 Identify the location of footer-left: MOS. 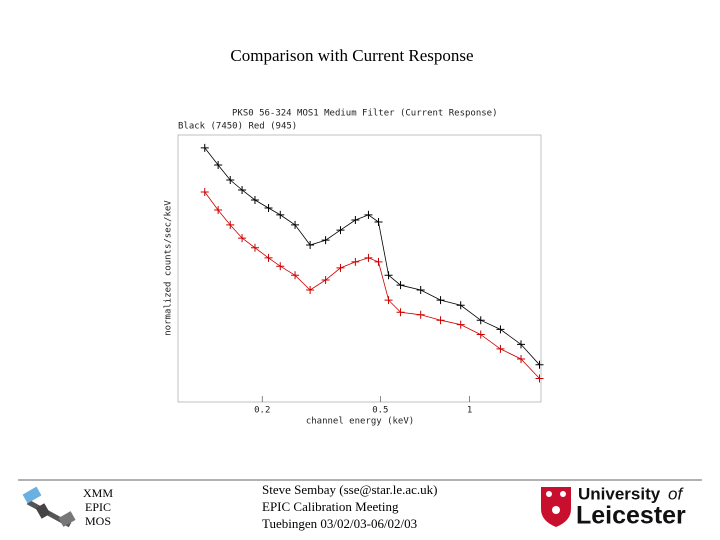
(98, 521).